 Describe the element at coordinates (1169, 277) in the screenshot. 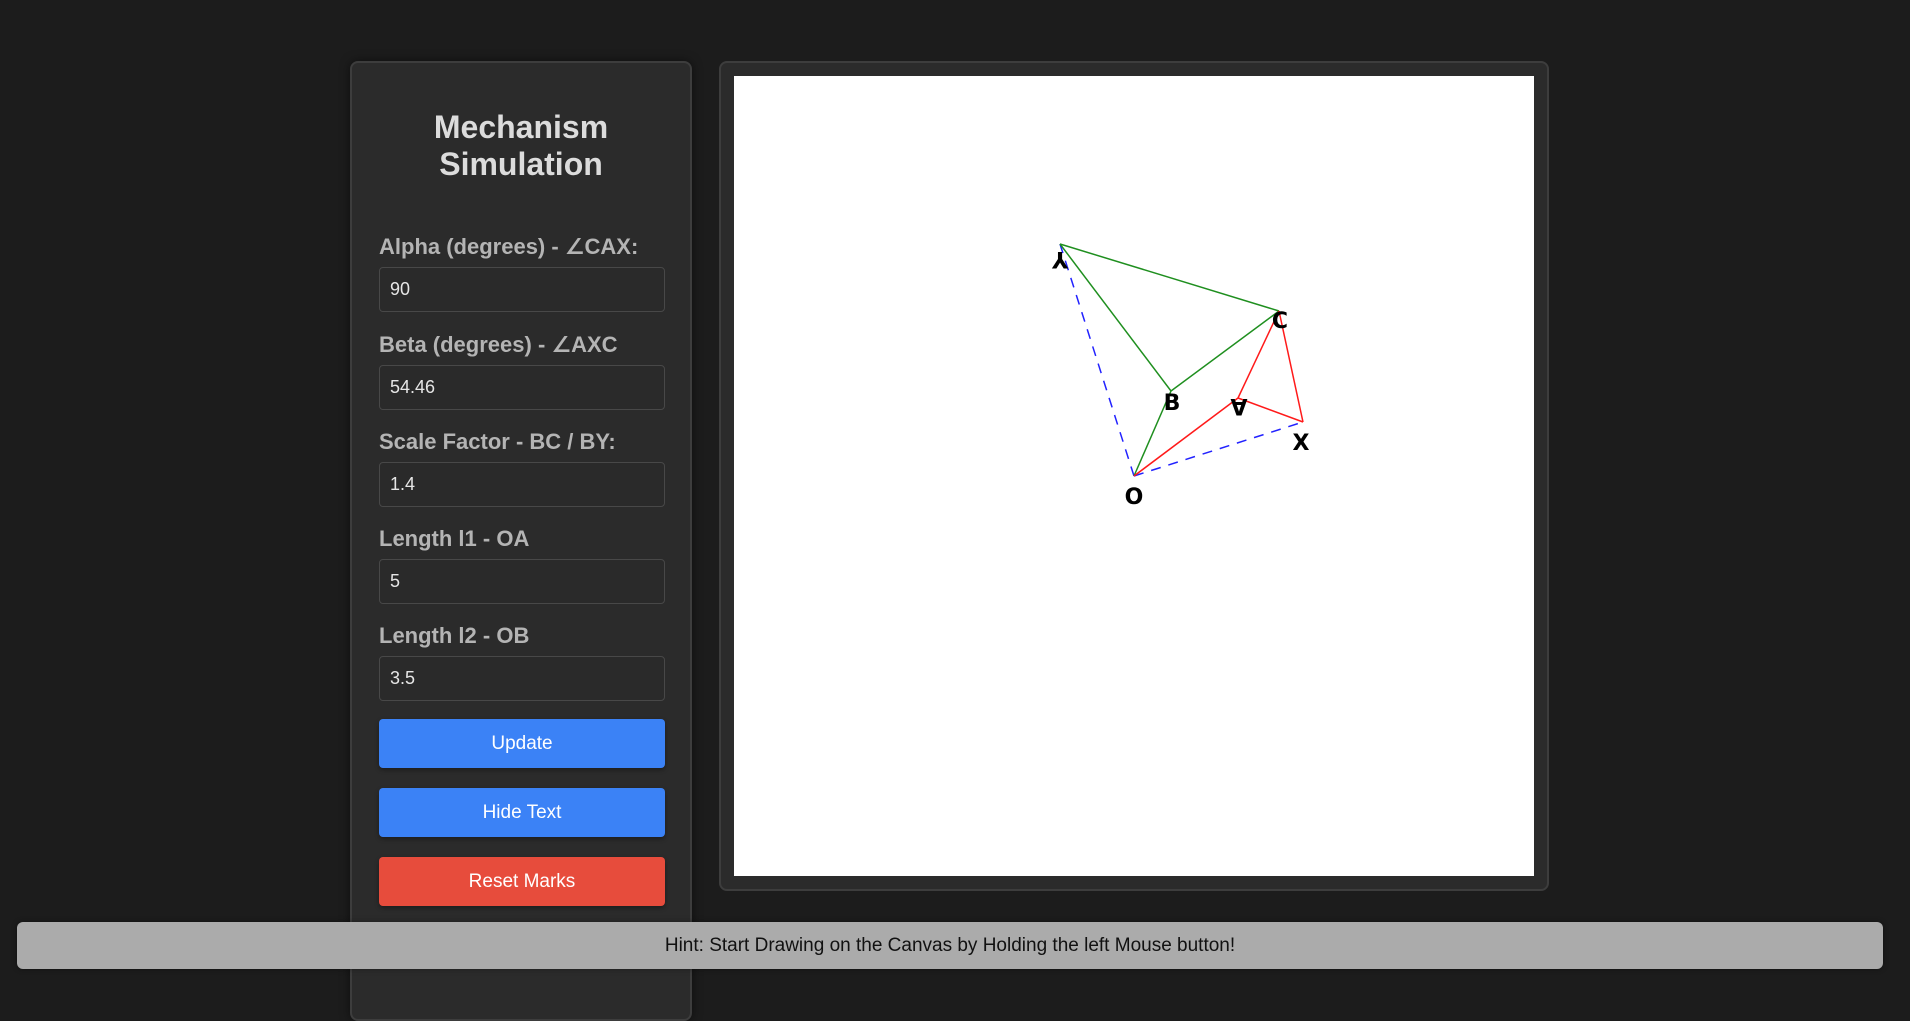

I see `link-y-c` at that location.